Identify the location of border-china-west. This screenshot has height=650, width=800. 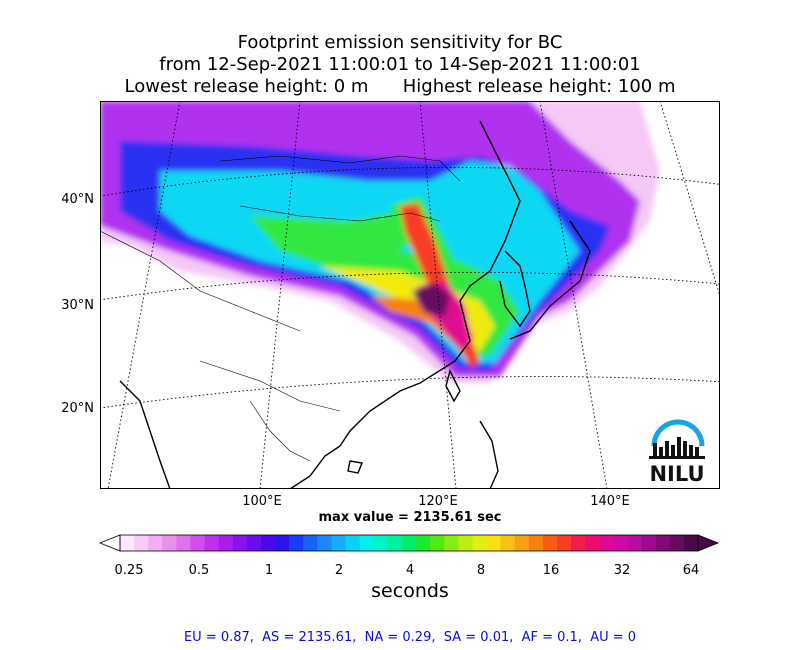
(200, 281).